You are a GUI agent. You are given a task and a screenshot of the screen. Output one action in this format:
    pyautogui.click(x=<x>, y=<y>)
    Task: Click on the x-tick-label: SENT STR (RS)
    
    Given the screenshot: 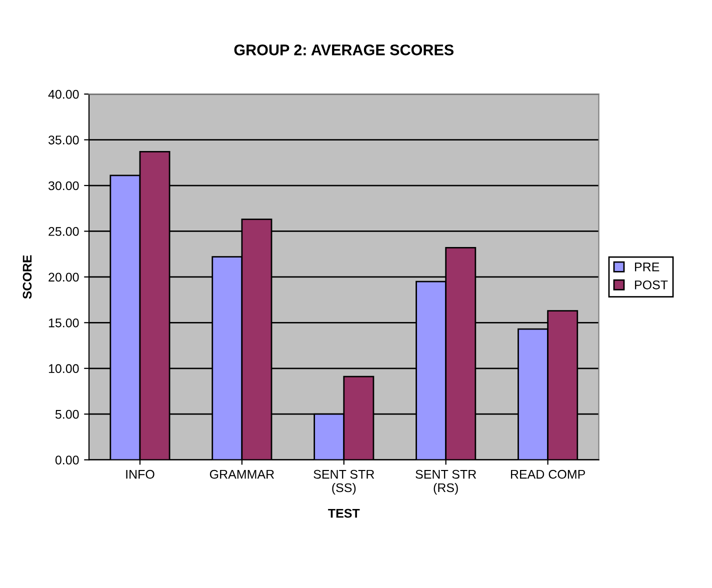 What is the action you would take?
    pyautogui.click(x=446, y=482)
    